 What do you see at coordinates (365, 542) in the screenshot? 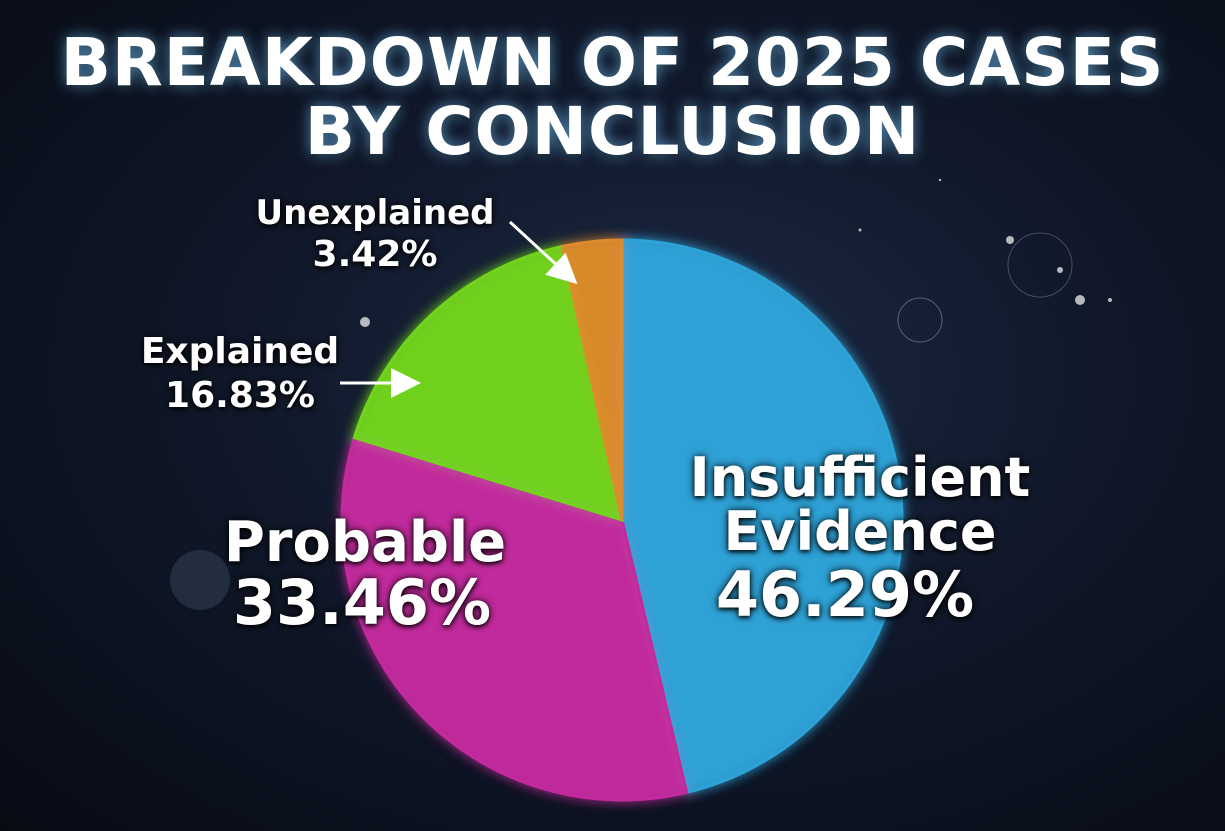
I see `slice-label: Probable` at bounding box center [365, 542].